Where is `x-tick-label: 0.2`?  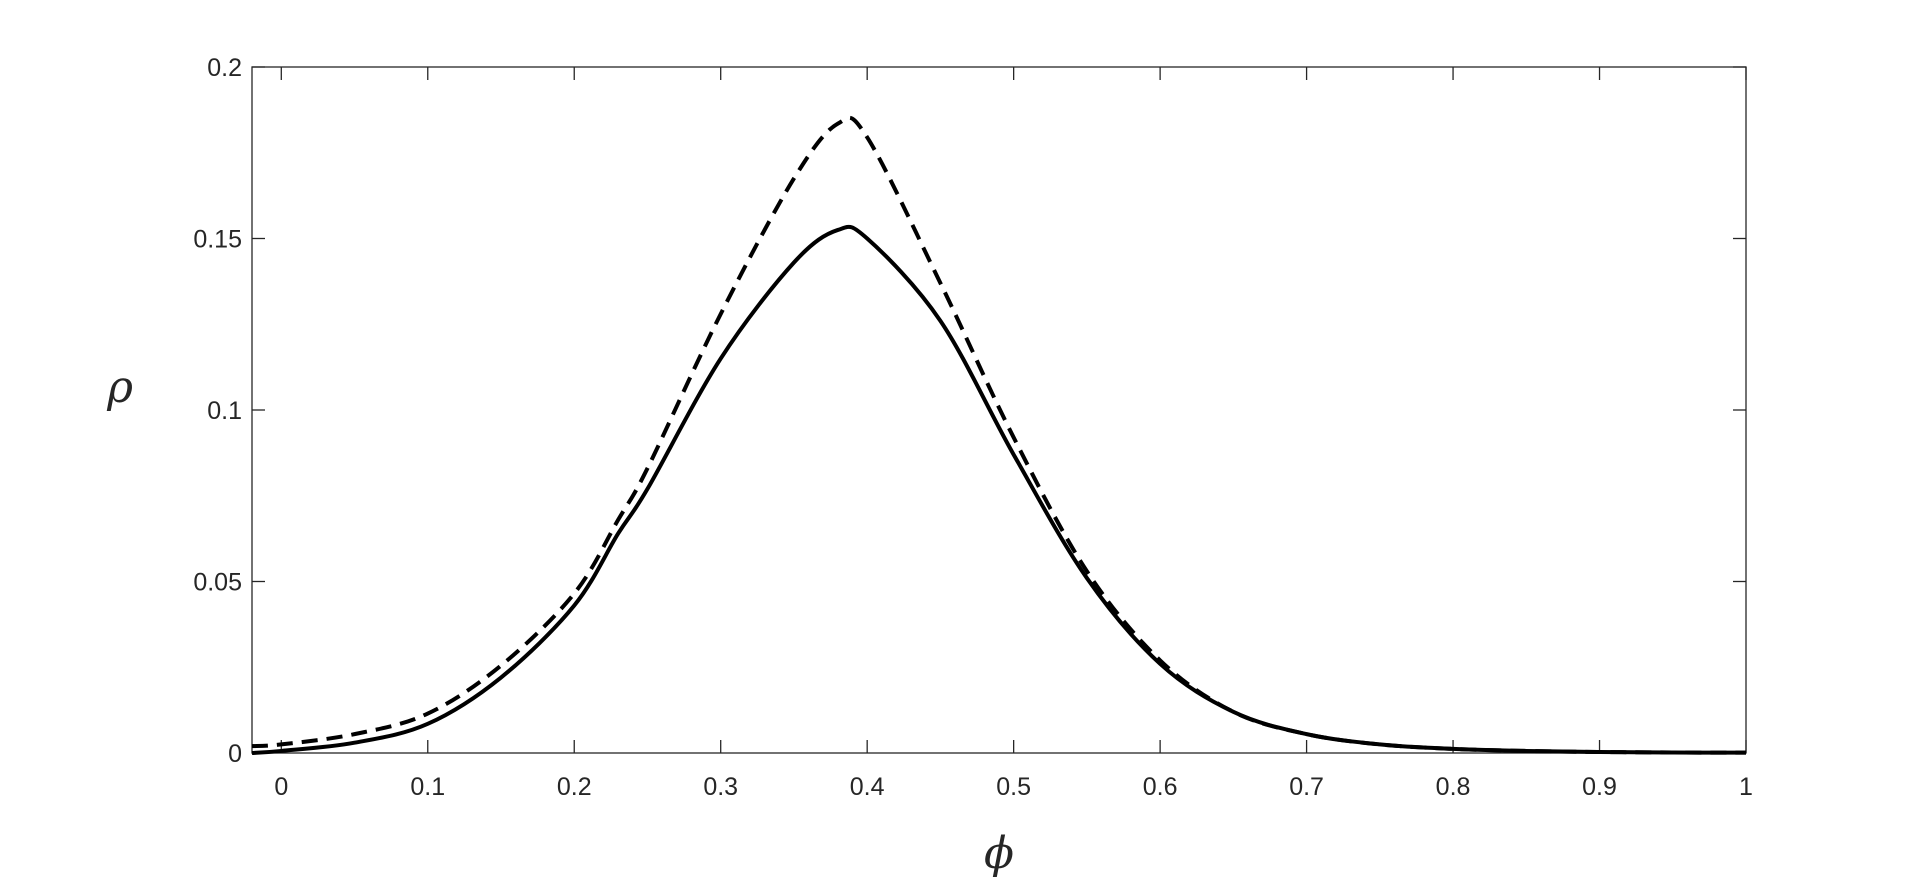 x-tick-label: 0.2 is located at coordinates (574, 787).